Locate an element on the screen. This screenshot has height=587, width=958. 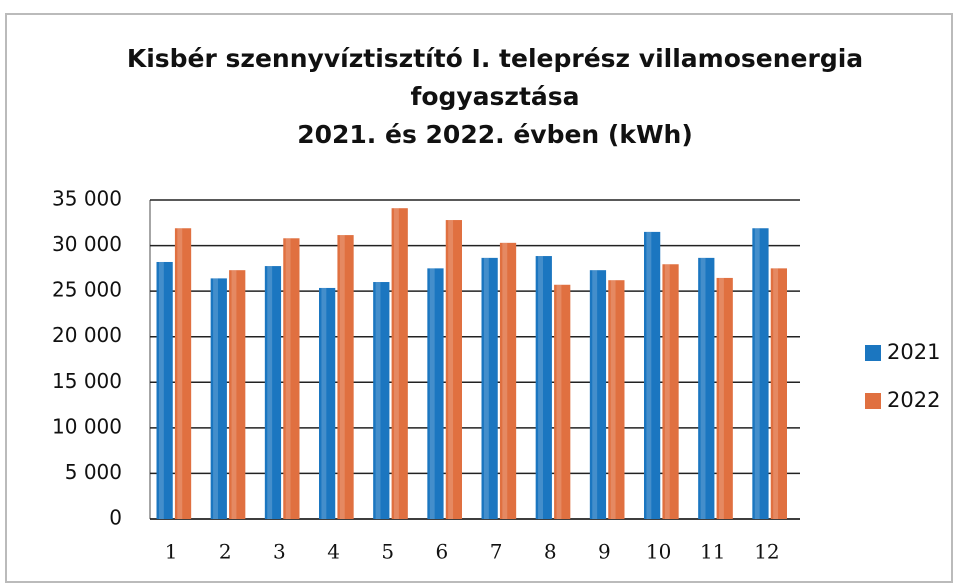
y-tick-label: 35 000 is located at coordinates (87, 199).